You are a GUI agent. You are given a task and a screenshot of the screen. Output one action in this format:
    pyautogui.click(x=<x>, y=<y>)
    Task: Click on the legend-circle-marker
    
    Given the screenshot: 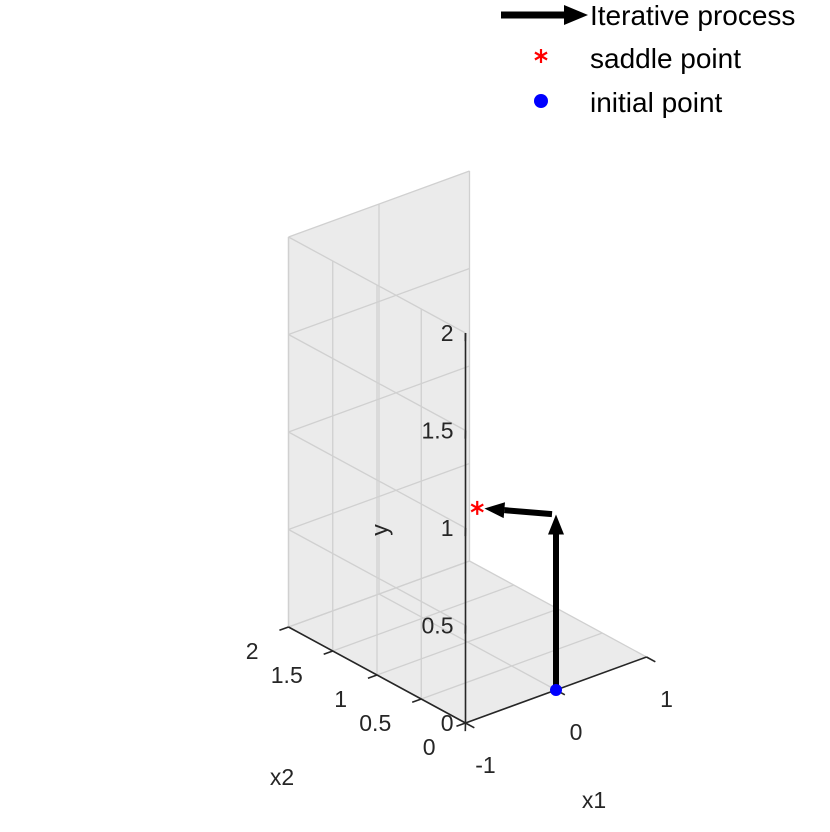 What is the action you would take?
    pyautogui.click(x=541, y=101)
    